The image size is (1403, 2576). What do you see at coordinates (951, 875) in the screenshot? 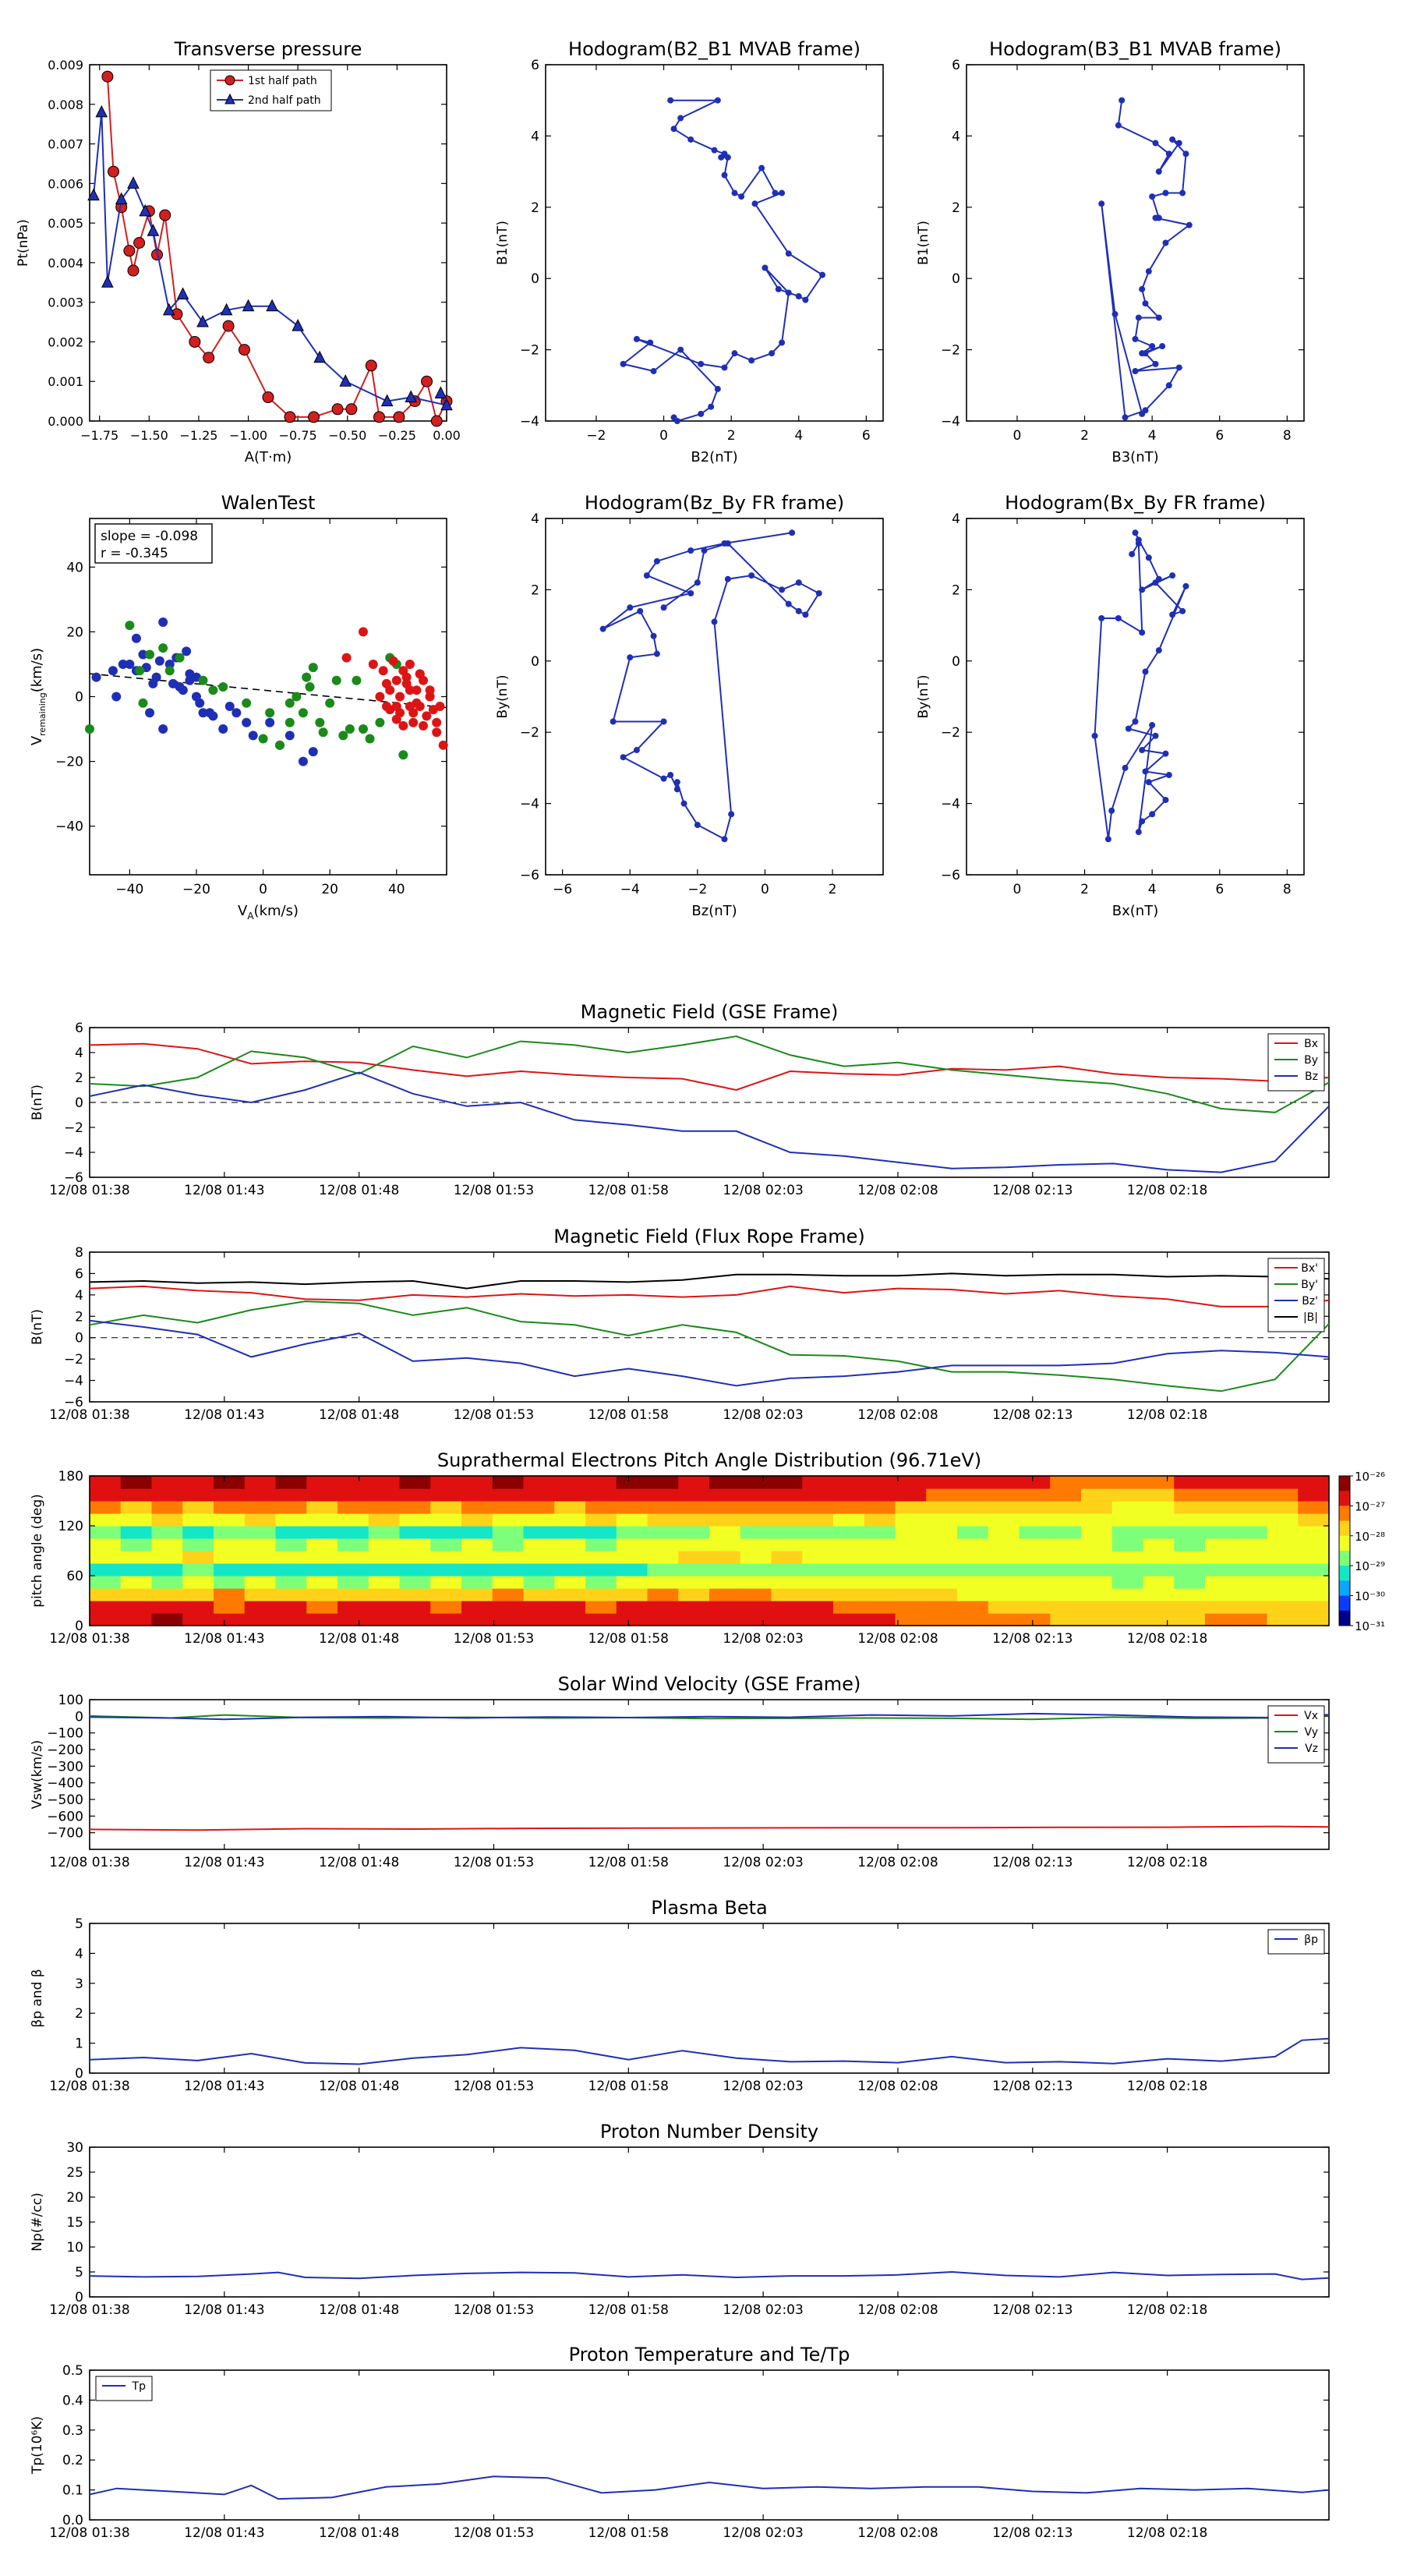
I see `y-tick-label: −6` at bounding box center [951, 875].